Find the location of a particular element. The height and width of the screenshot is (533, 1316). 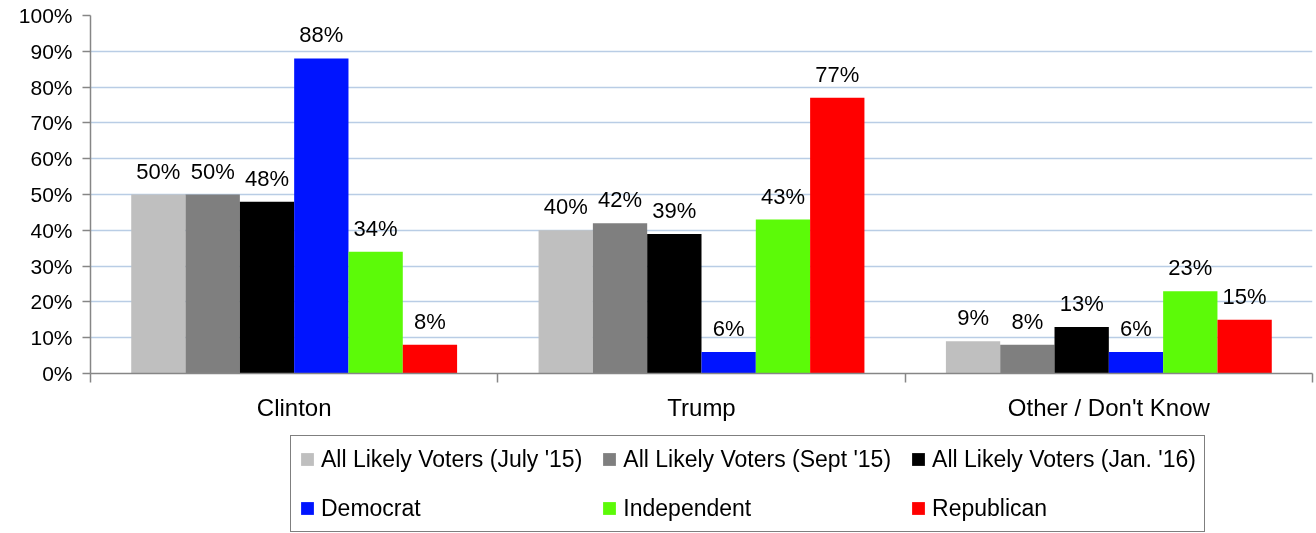

legend-label: Independent is located at coordinates (687, 508).